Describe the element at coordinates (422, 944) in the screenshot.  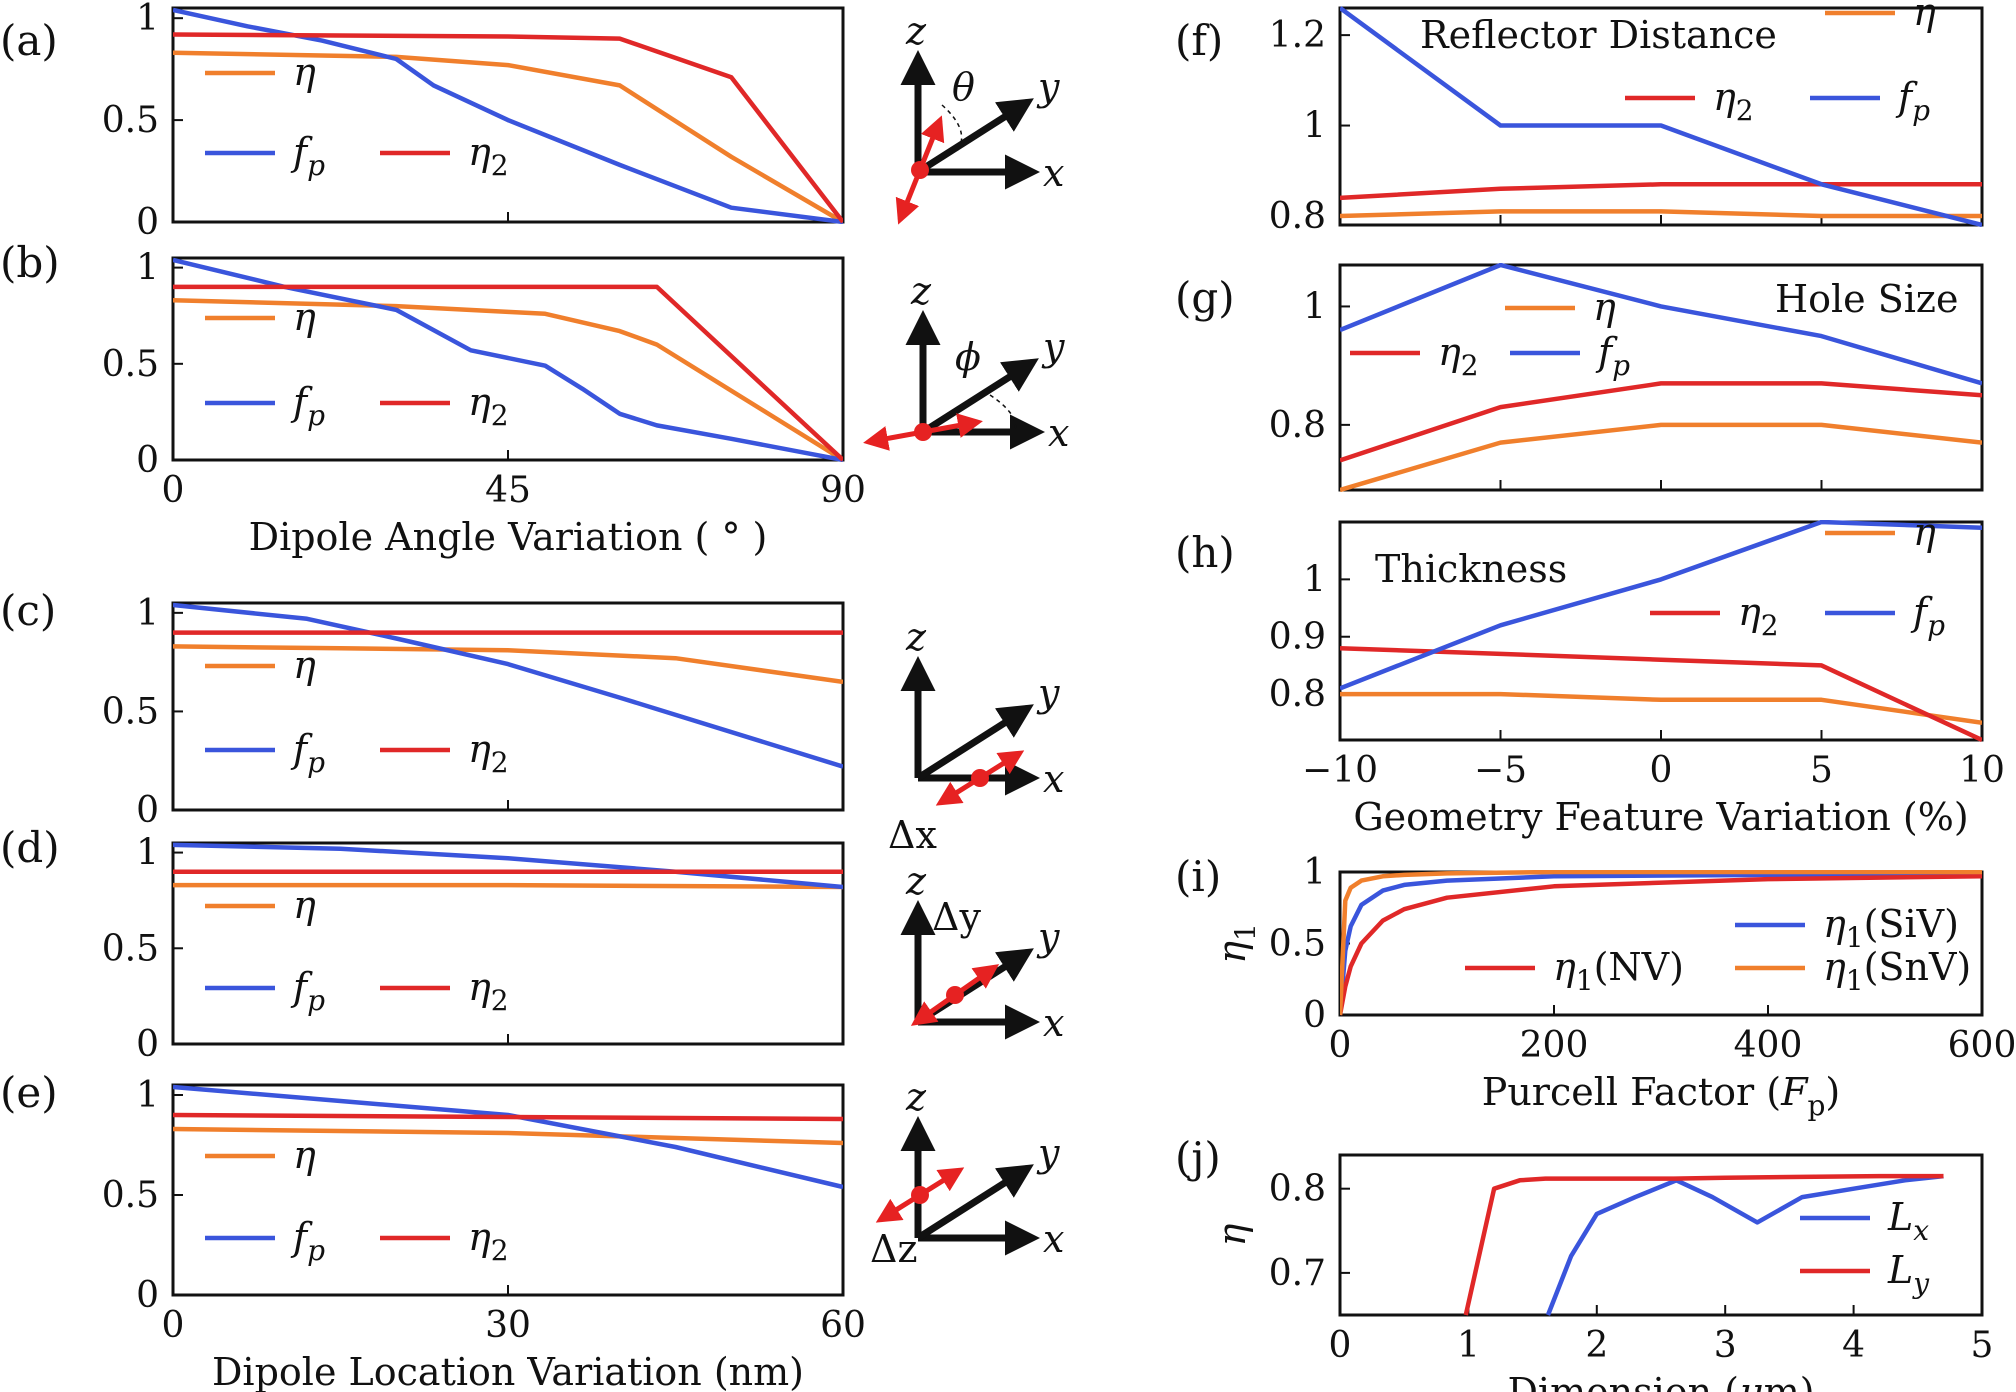
I see `panel-d: 0 0.5 1 (d) η fp η2` at that location.